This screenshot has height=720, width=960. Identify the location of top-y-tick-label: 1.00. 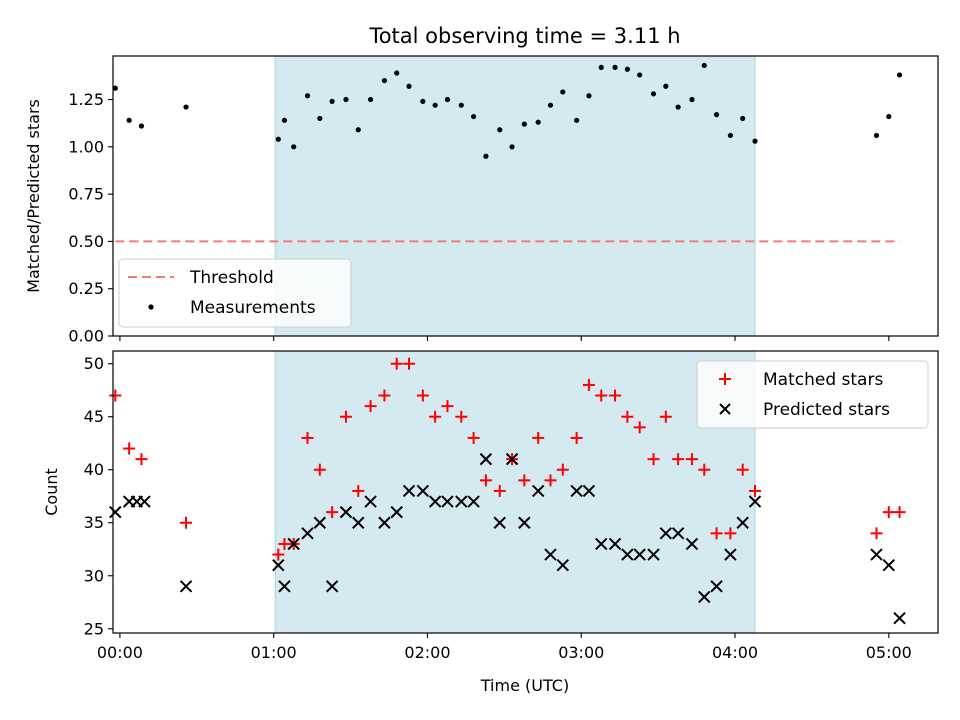
(86, 146).